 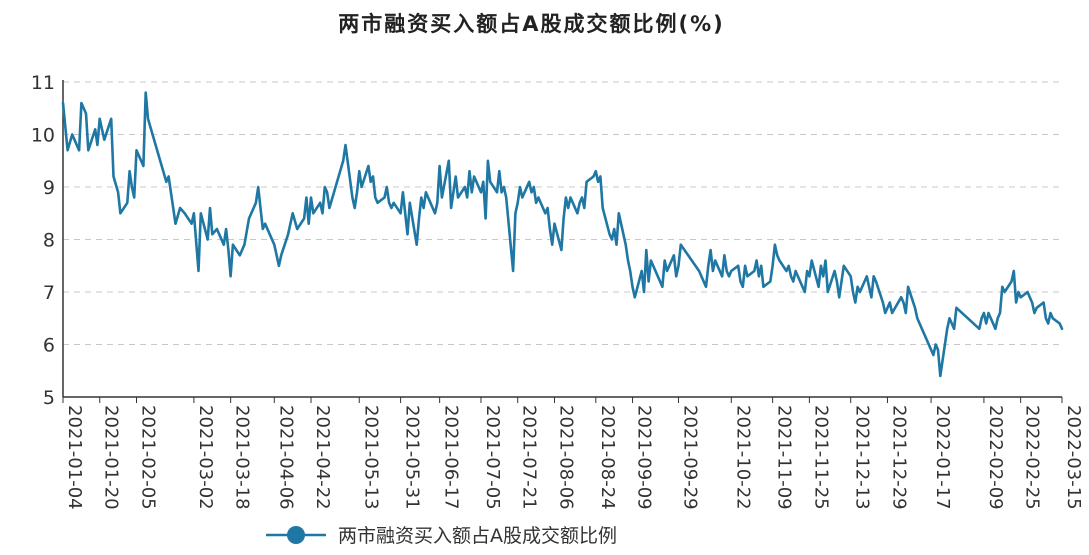 What do you see at coordinates (531, 24) in the screenshot?
I see `chart-title: 两市融资买入额占A股成交额比例(%)` at bounding box center [531, 24].